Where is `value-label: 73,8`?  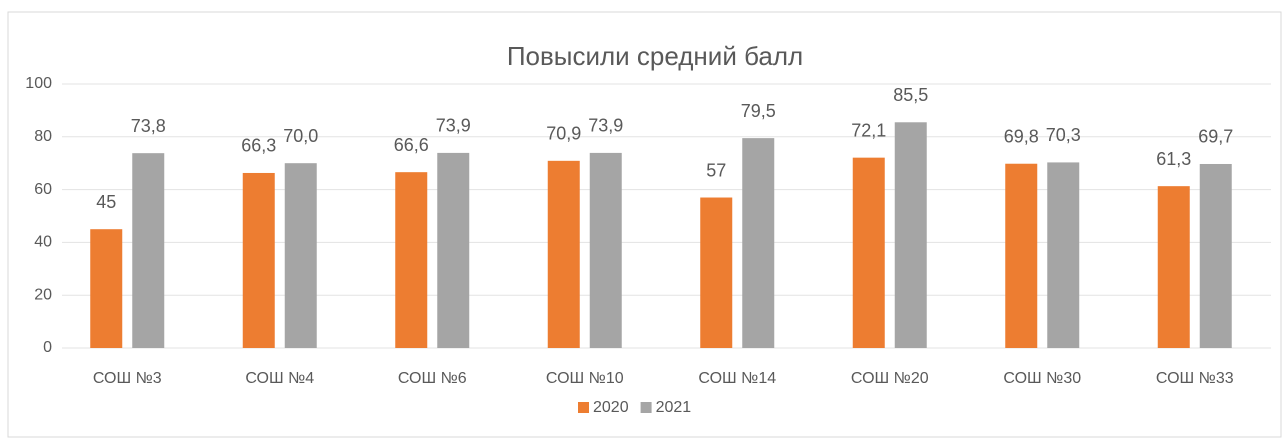
value-label: 73,8 is located at coordinates (148, 126).